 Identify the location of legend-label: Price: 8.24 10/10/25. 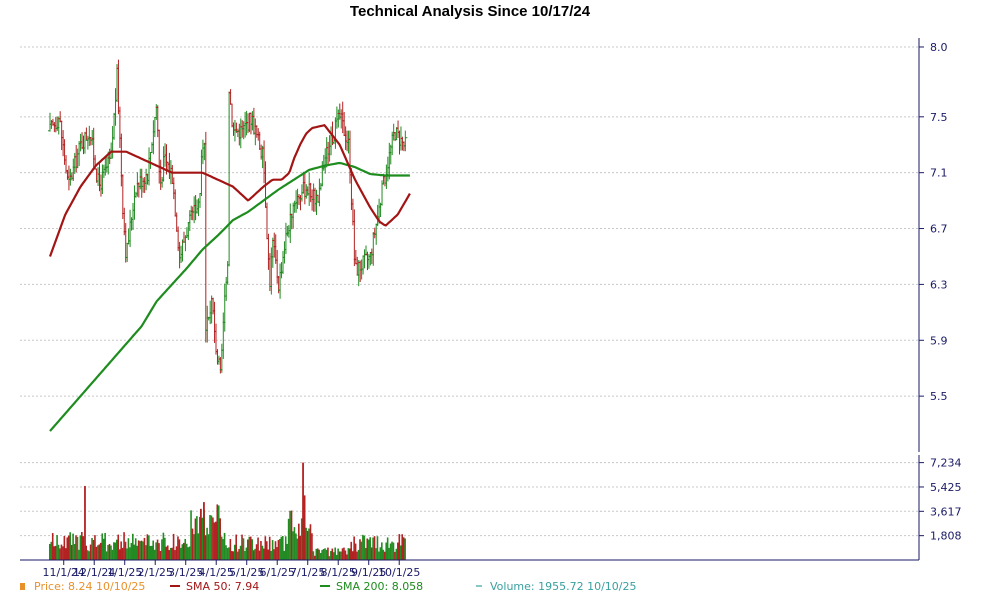
(89, 586).